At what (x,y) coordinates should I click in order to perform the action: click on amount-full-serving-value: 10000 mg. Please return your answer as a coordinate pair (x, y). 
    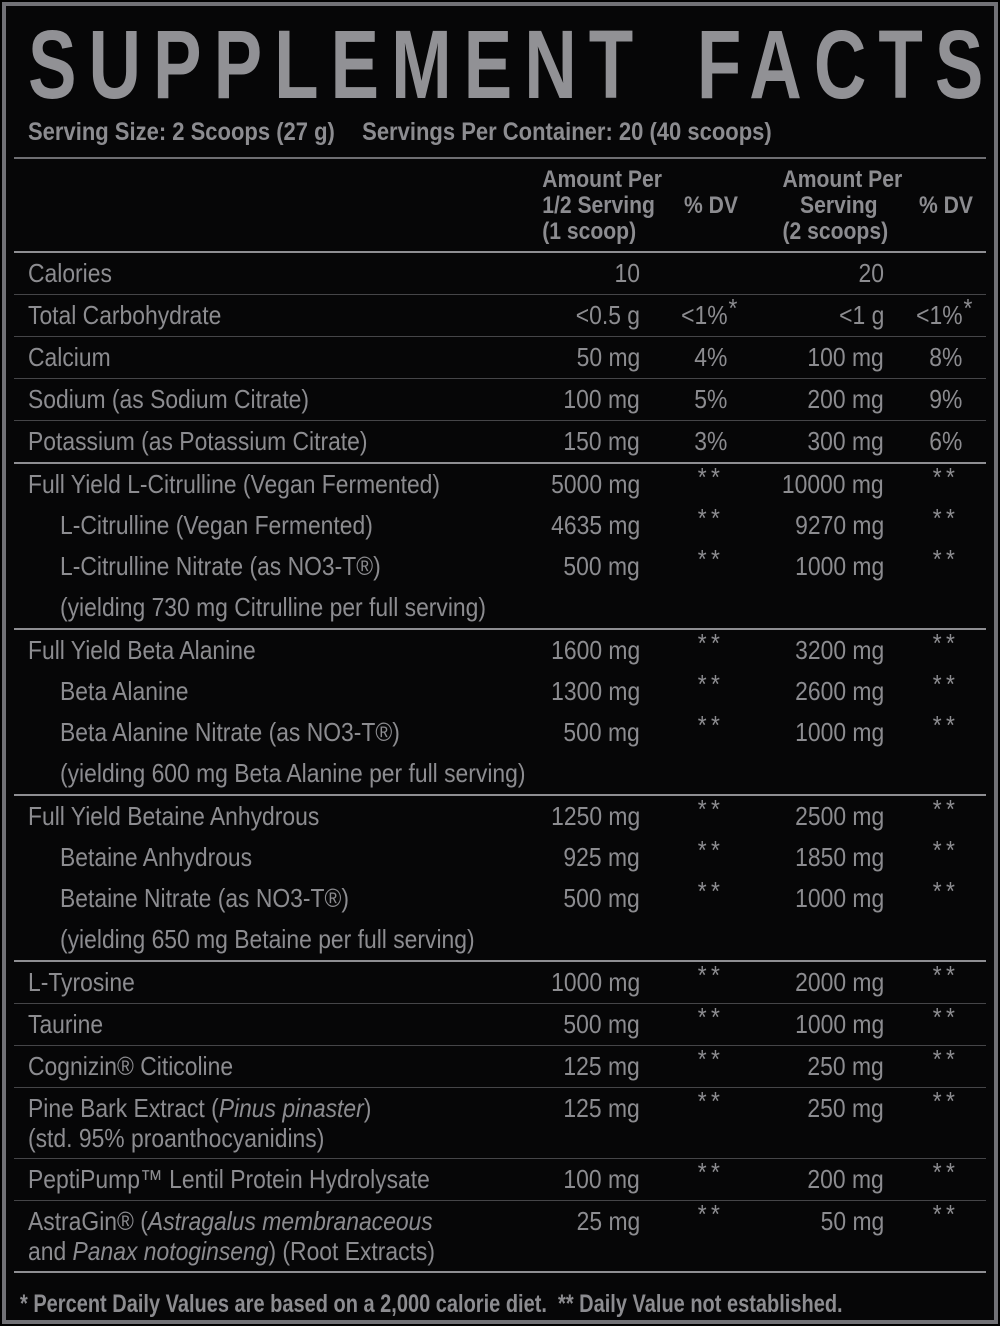
    Looking at the image, I should click on (826, 484).